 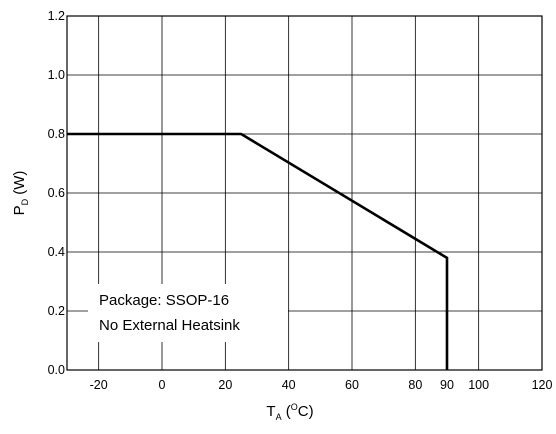 I want to click on y-axis-title: PD (W), so click(x=20, y=193).